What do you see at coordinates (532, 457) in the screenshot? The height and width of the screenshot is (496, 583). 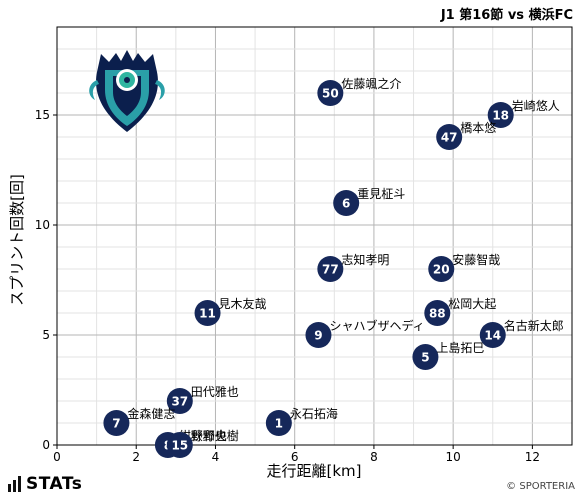 I see `x-tick-label: 12` at bounding box center [532, 457].